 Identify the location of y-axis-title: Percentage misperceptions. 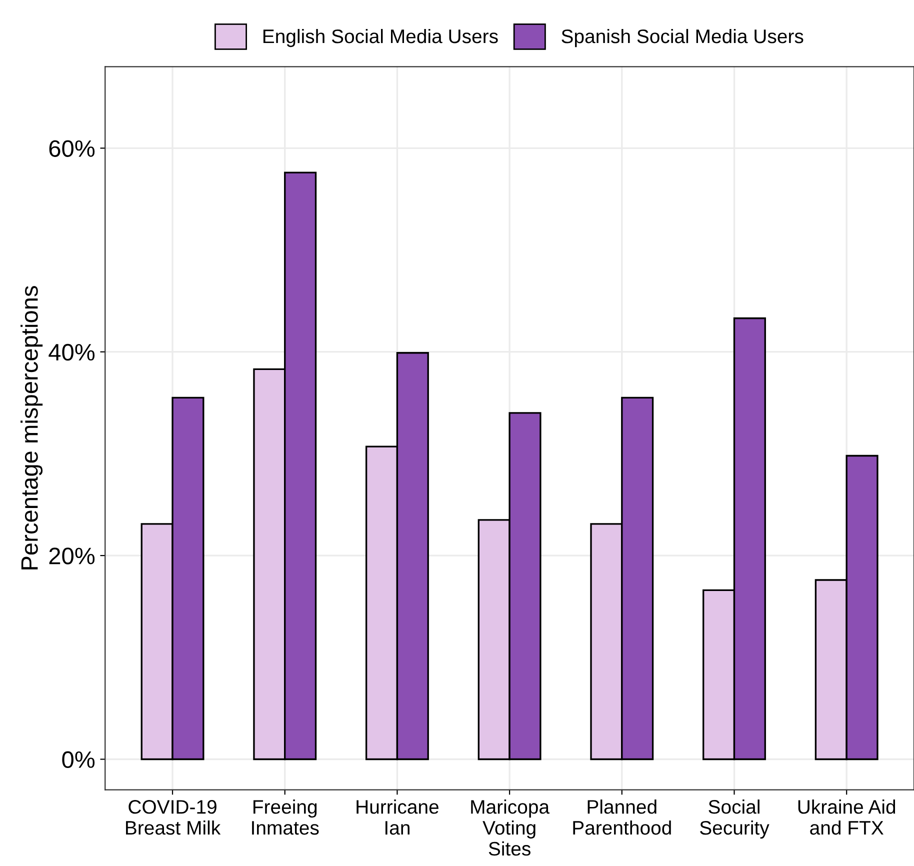
(31, 428).